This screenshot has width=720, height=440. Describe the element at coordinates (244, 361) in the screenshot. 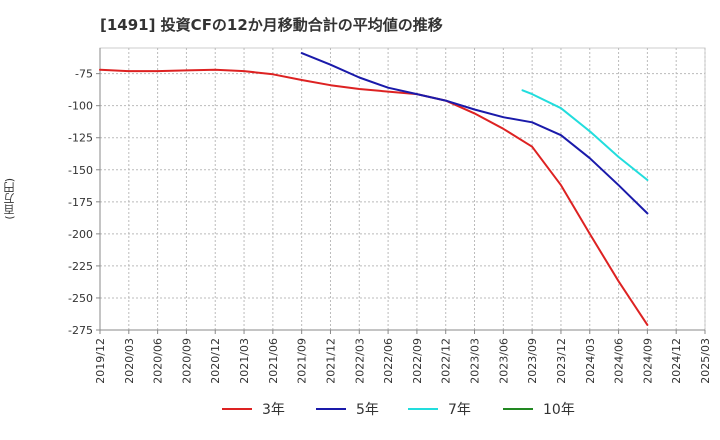

I see `x-tick-label: 2021/03` at that location.